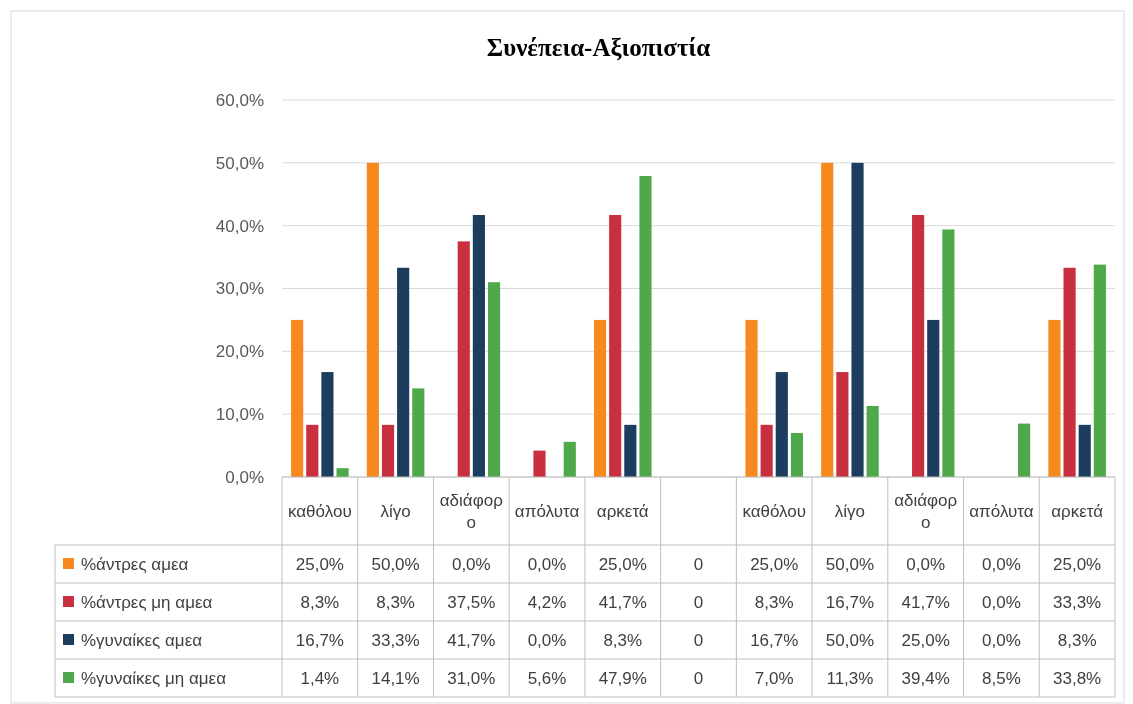 This screenshot has width=1133, height=704. Describe the element at coordinates (547, 678) in the screenshot. I see `data-label: 5,6%` at that location.